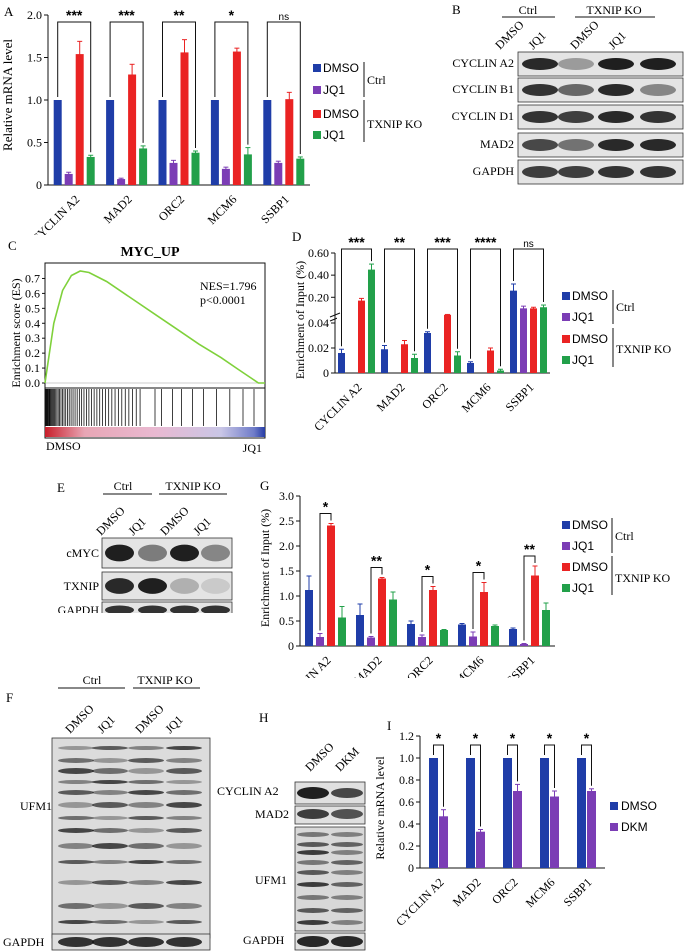 The width and height of the screenshot is (685, 952). What do you see at coordinates (406, 846) in the screenshot?
I see `y-tick-label: 0.2` at bounding box center [406, 846].